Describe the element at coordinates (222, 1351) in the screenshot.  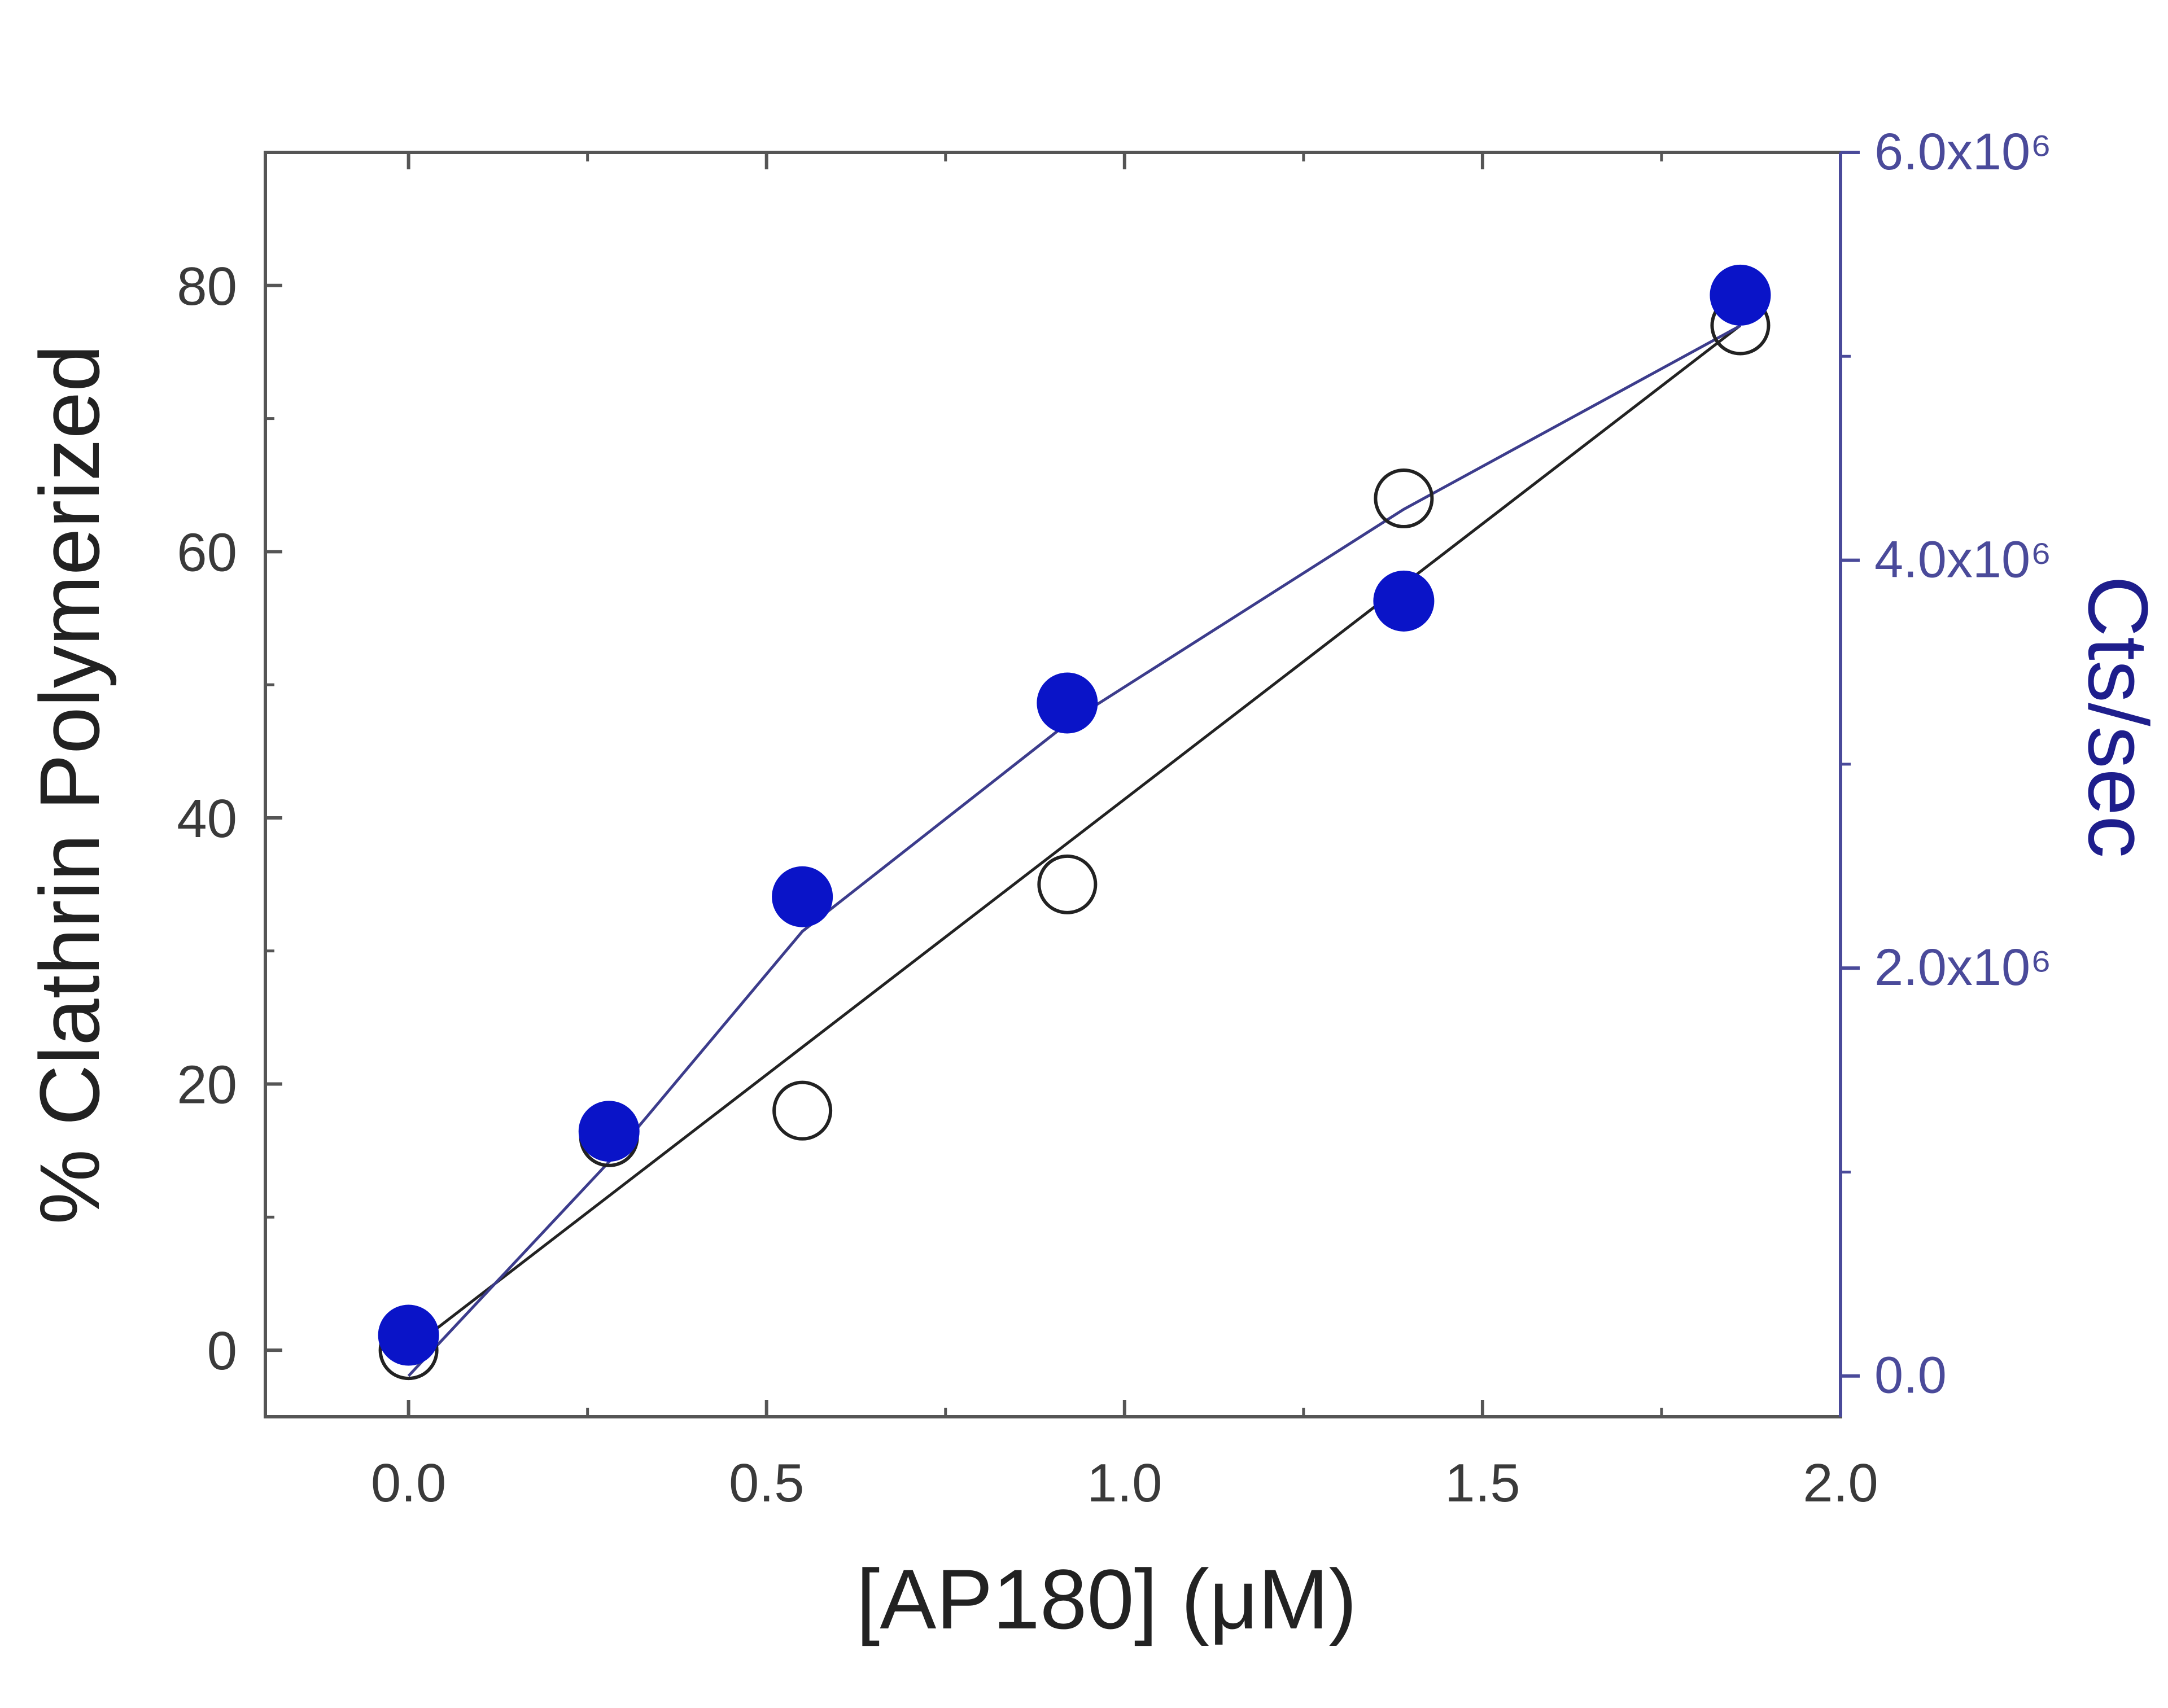
I see `y-tick-label: 0` at that location.